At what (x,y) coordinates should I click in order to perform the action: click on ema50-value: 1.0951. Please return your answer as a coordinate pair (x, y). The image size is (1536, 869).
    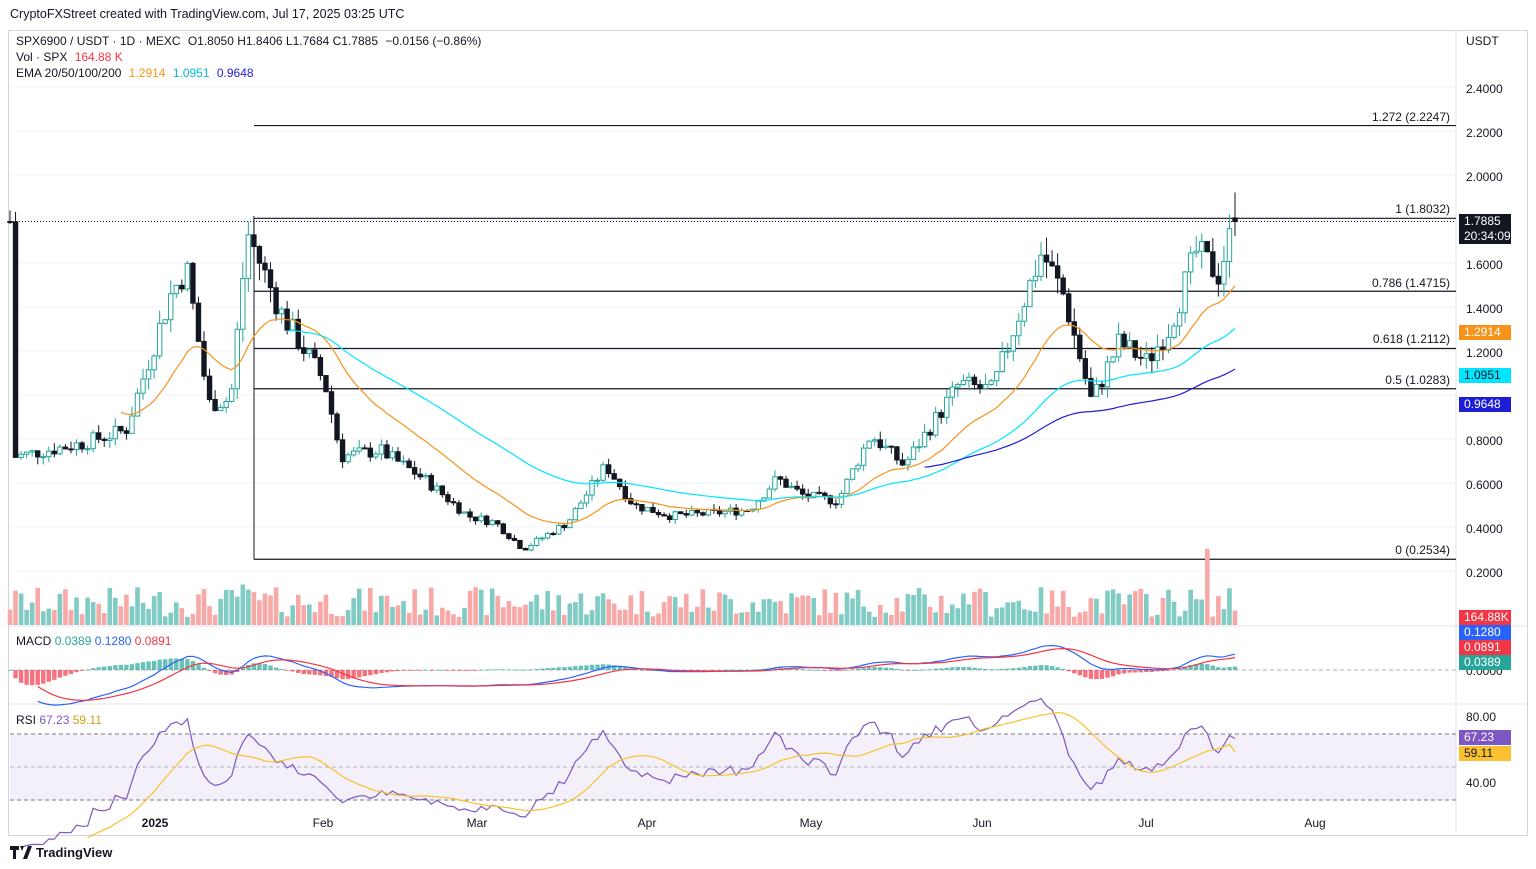
    Looking at the image, I should click on (191, 73).